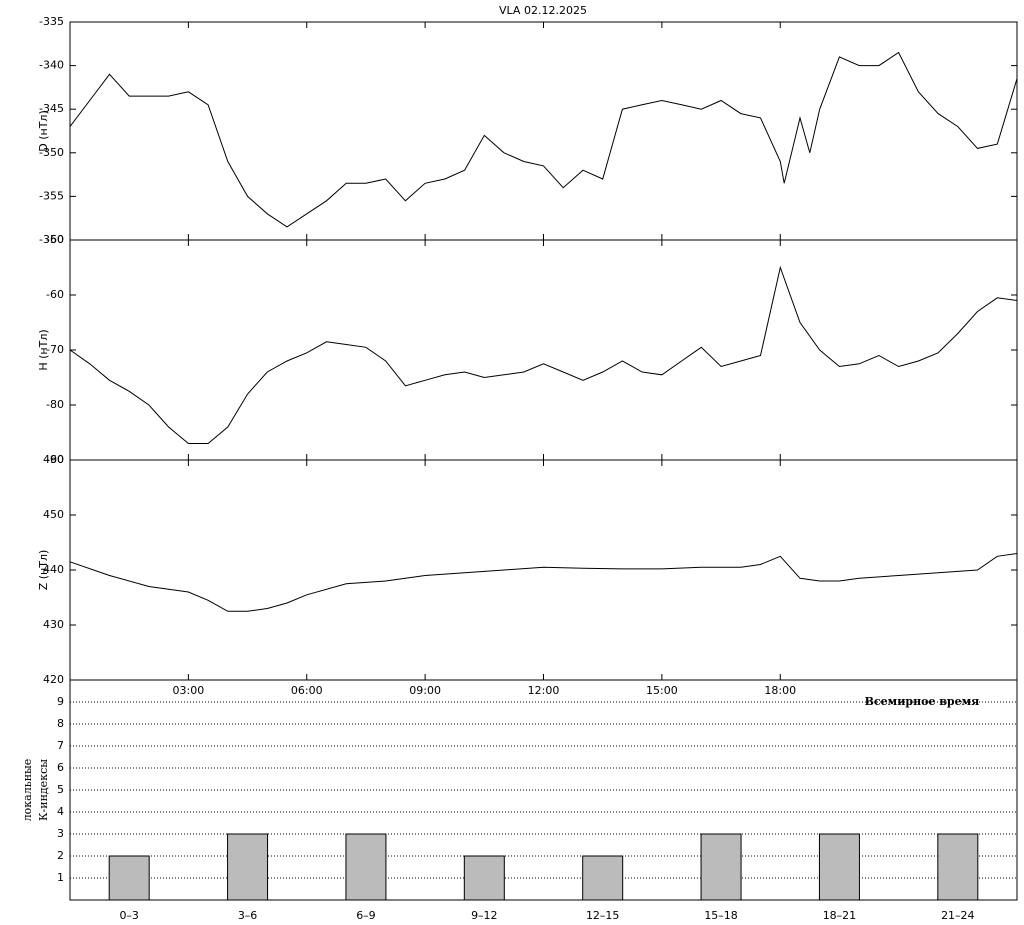  Describe the element at coordinates (543, 10) in the screenshot. I see `chart-title: VLA 02.12.2025` at that location.